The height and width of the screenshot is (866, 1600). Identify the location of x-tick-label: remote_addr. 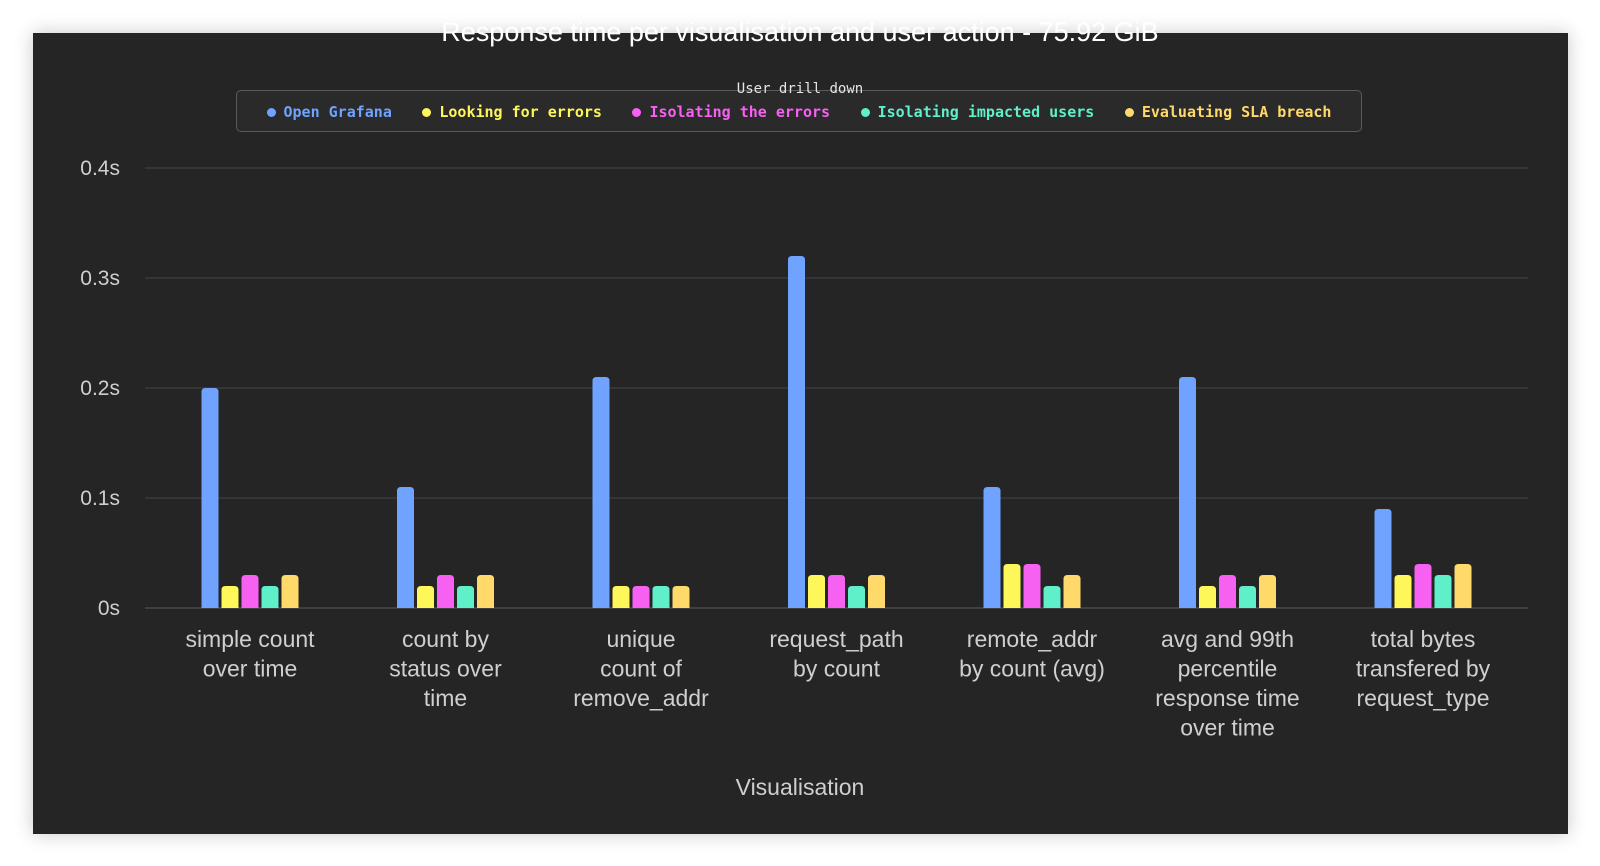
(1032, 639).